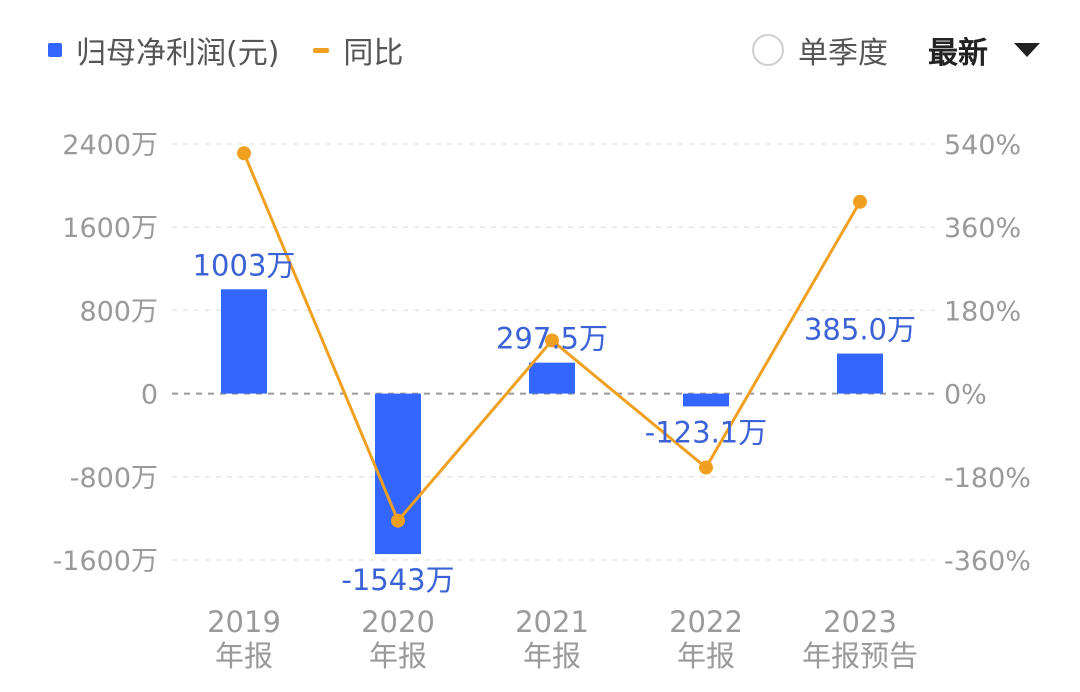 The width and height of the screenshot is (1080, 692). I want to click on legend-line-swatch-icon, so click(321, 50).